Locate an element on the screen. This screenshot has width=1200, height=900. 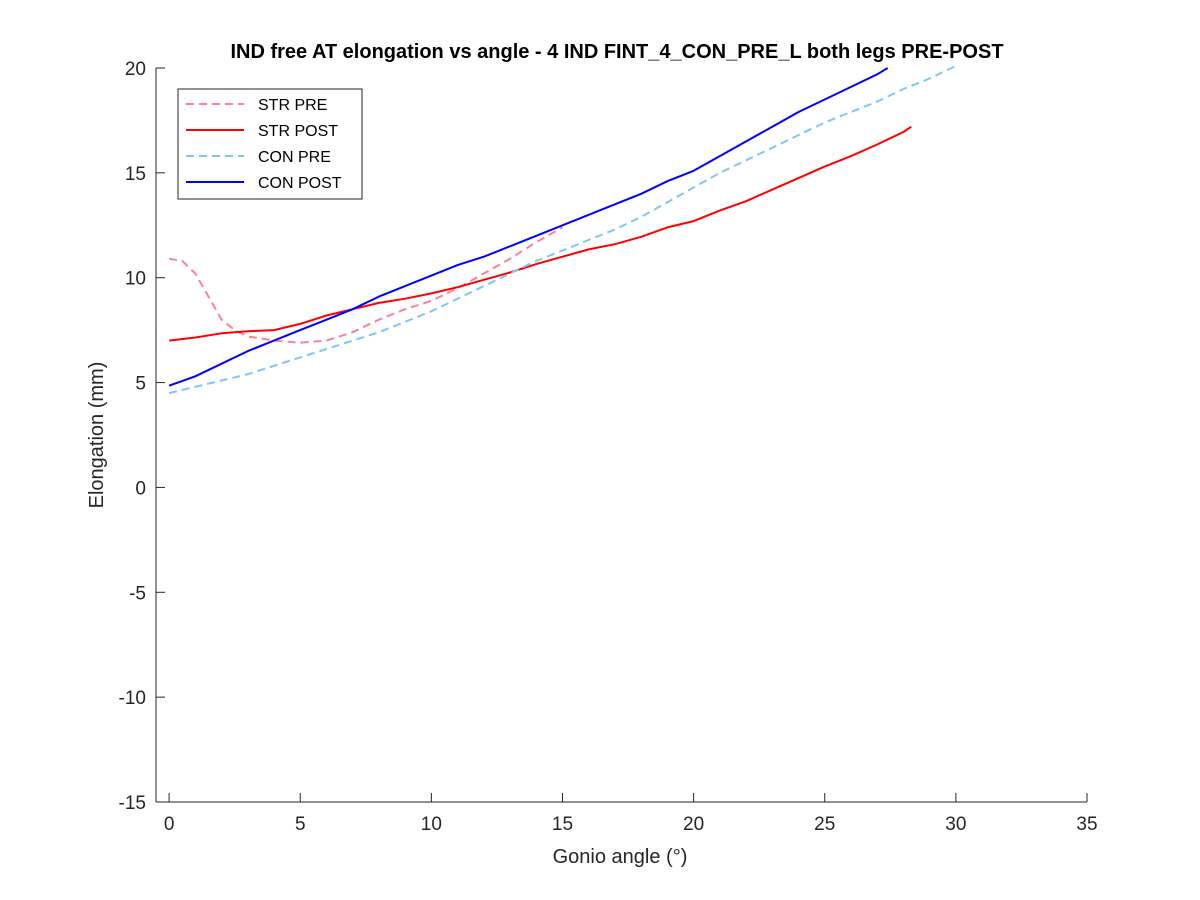
y-tick-label: 5 is located at coordinates (140, 384).